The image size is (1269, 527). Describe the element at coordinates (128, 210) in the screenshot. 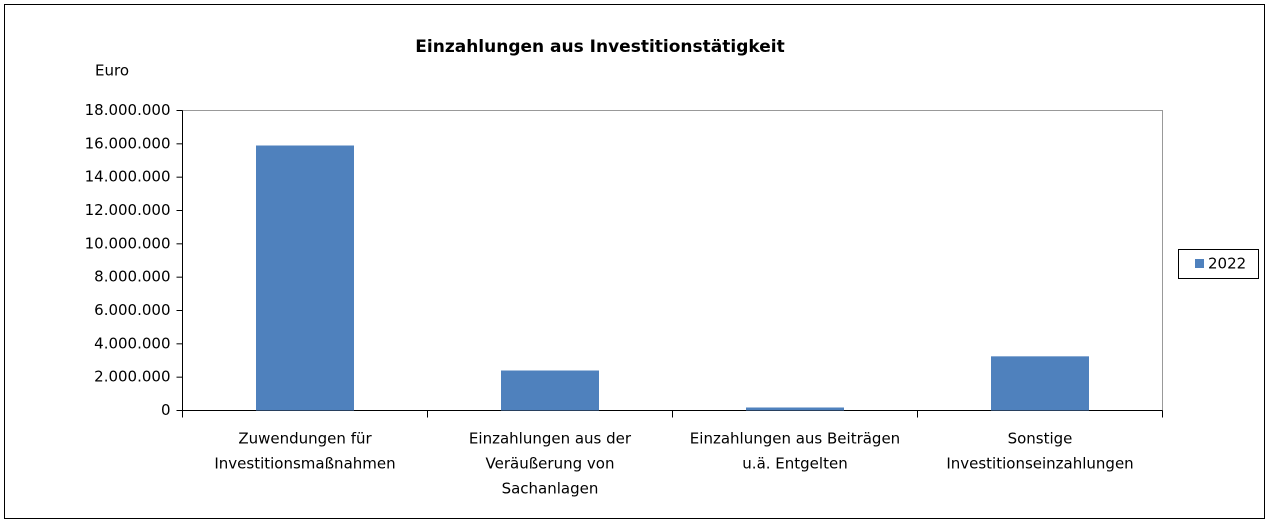

I see `y-tick-label: 12.000.000` at that location.